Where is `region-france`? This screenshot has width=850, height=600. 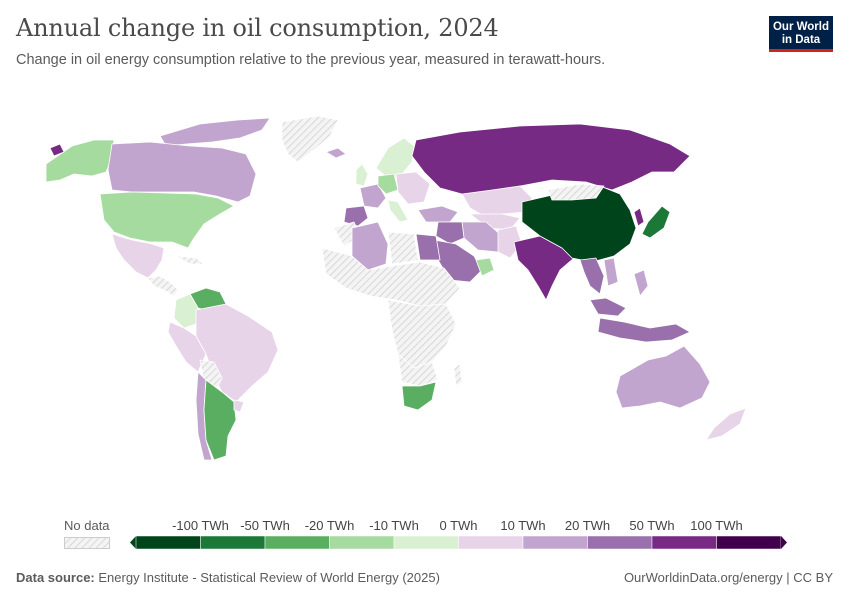 region-france is located at coordinates (373, 196).